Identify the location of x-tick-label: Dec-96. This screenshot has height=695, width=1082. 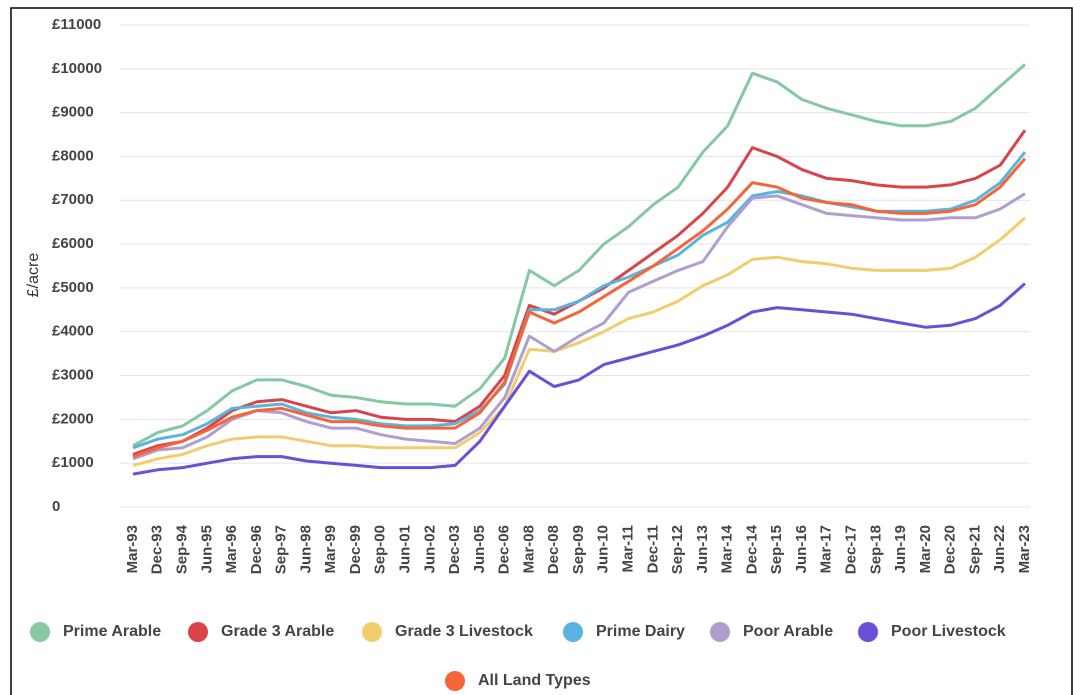
(256, 549).